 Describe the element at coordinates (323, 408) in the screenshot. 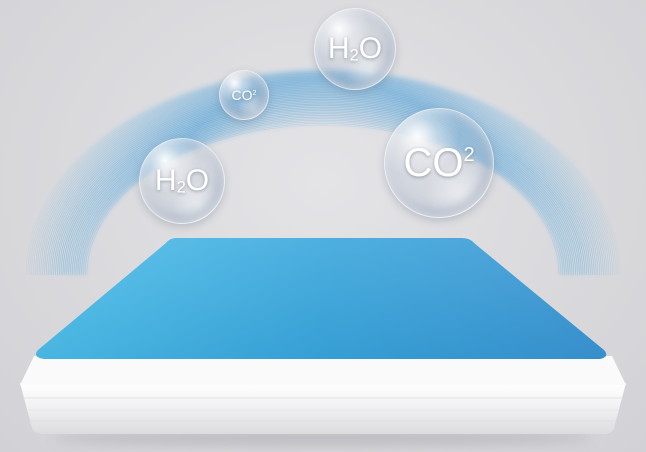

I see `membrane-base` at that location.